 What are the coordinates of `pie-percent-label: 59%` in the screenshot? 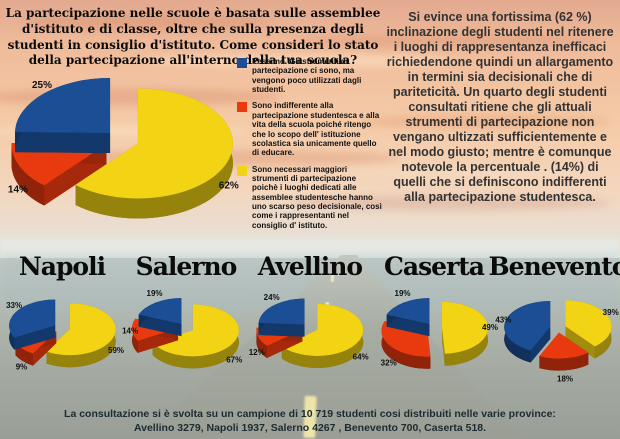 It's located at (116, 350).